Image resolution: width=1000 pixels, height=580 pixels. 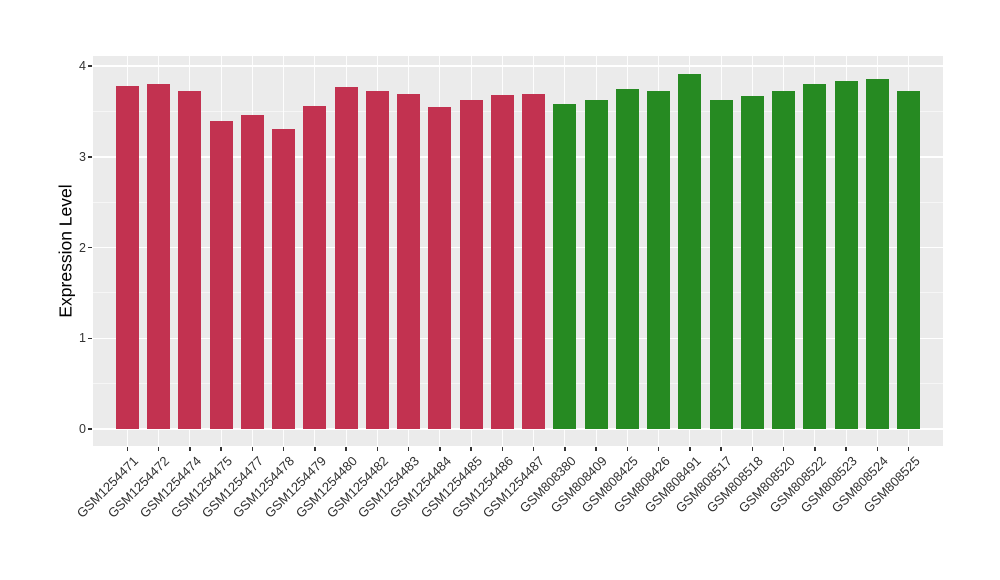 What do you see at coordinates (315, 267) in the screenshot?
I see `bar-GSM1254479` at bounding box center [315, 267].